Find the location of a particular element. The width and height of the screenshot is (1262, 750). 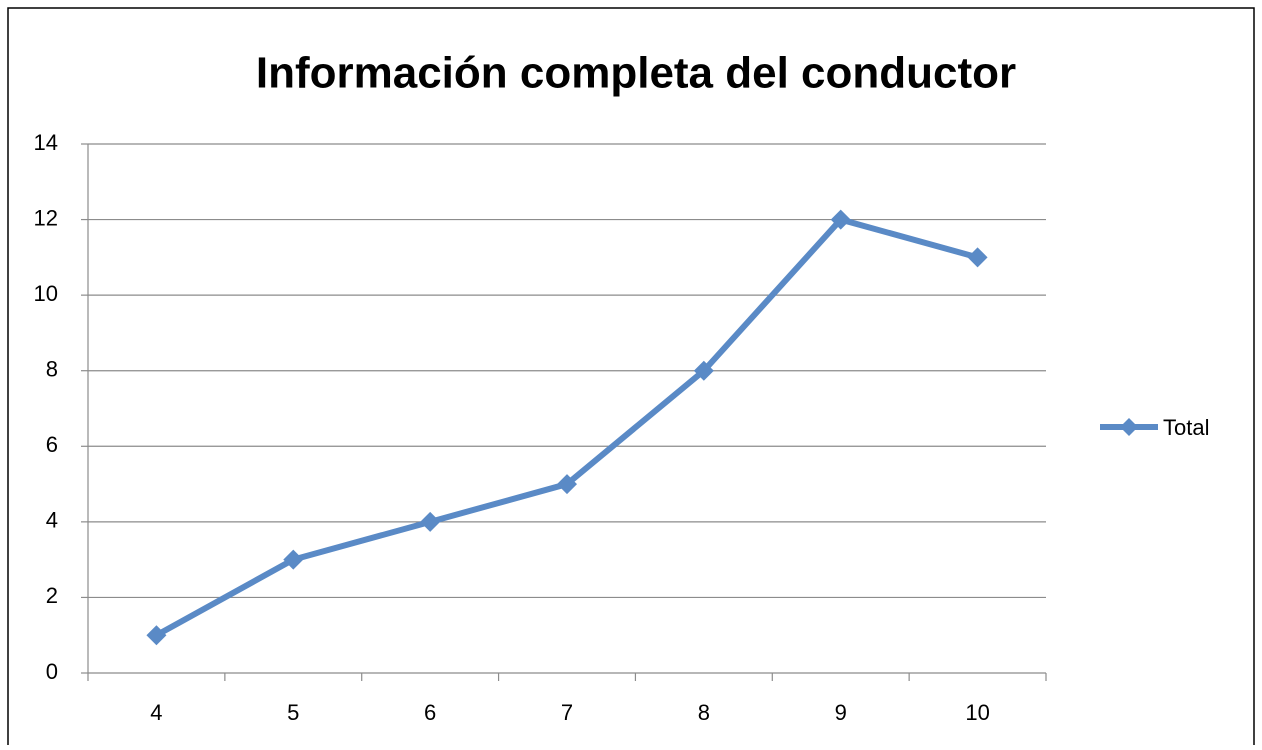

y-tick-label: 0 is located at coordinates (52, 671).